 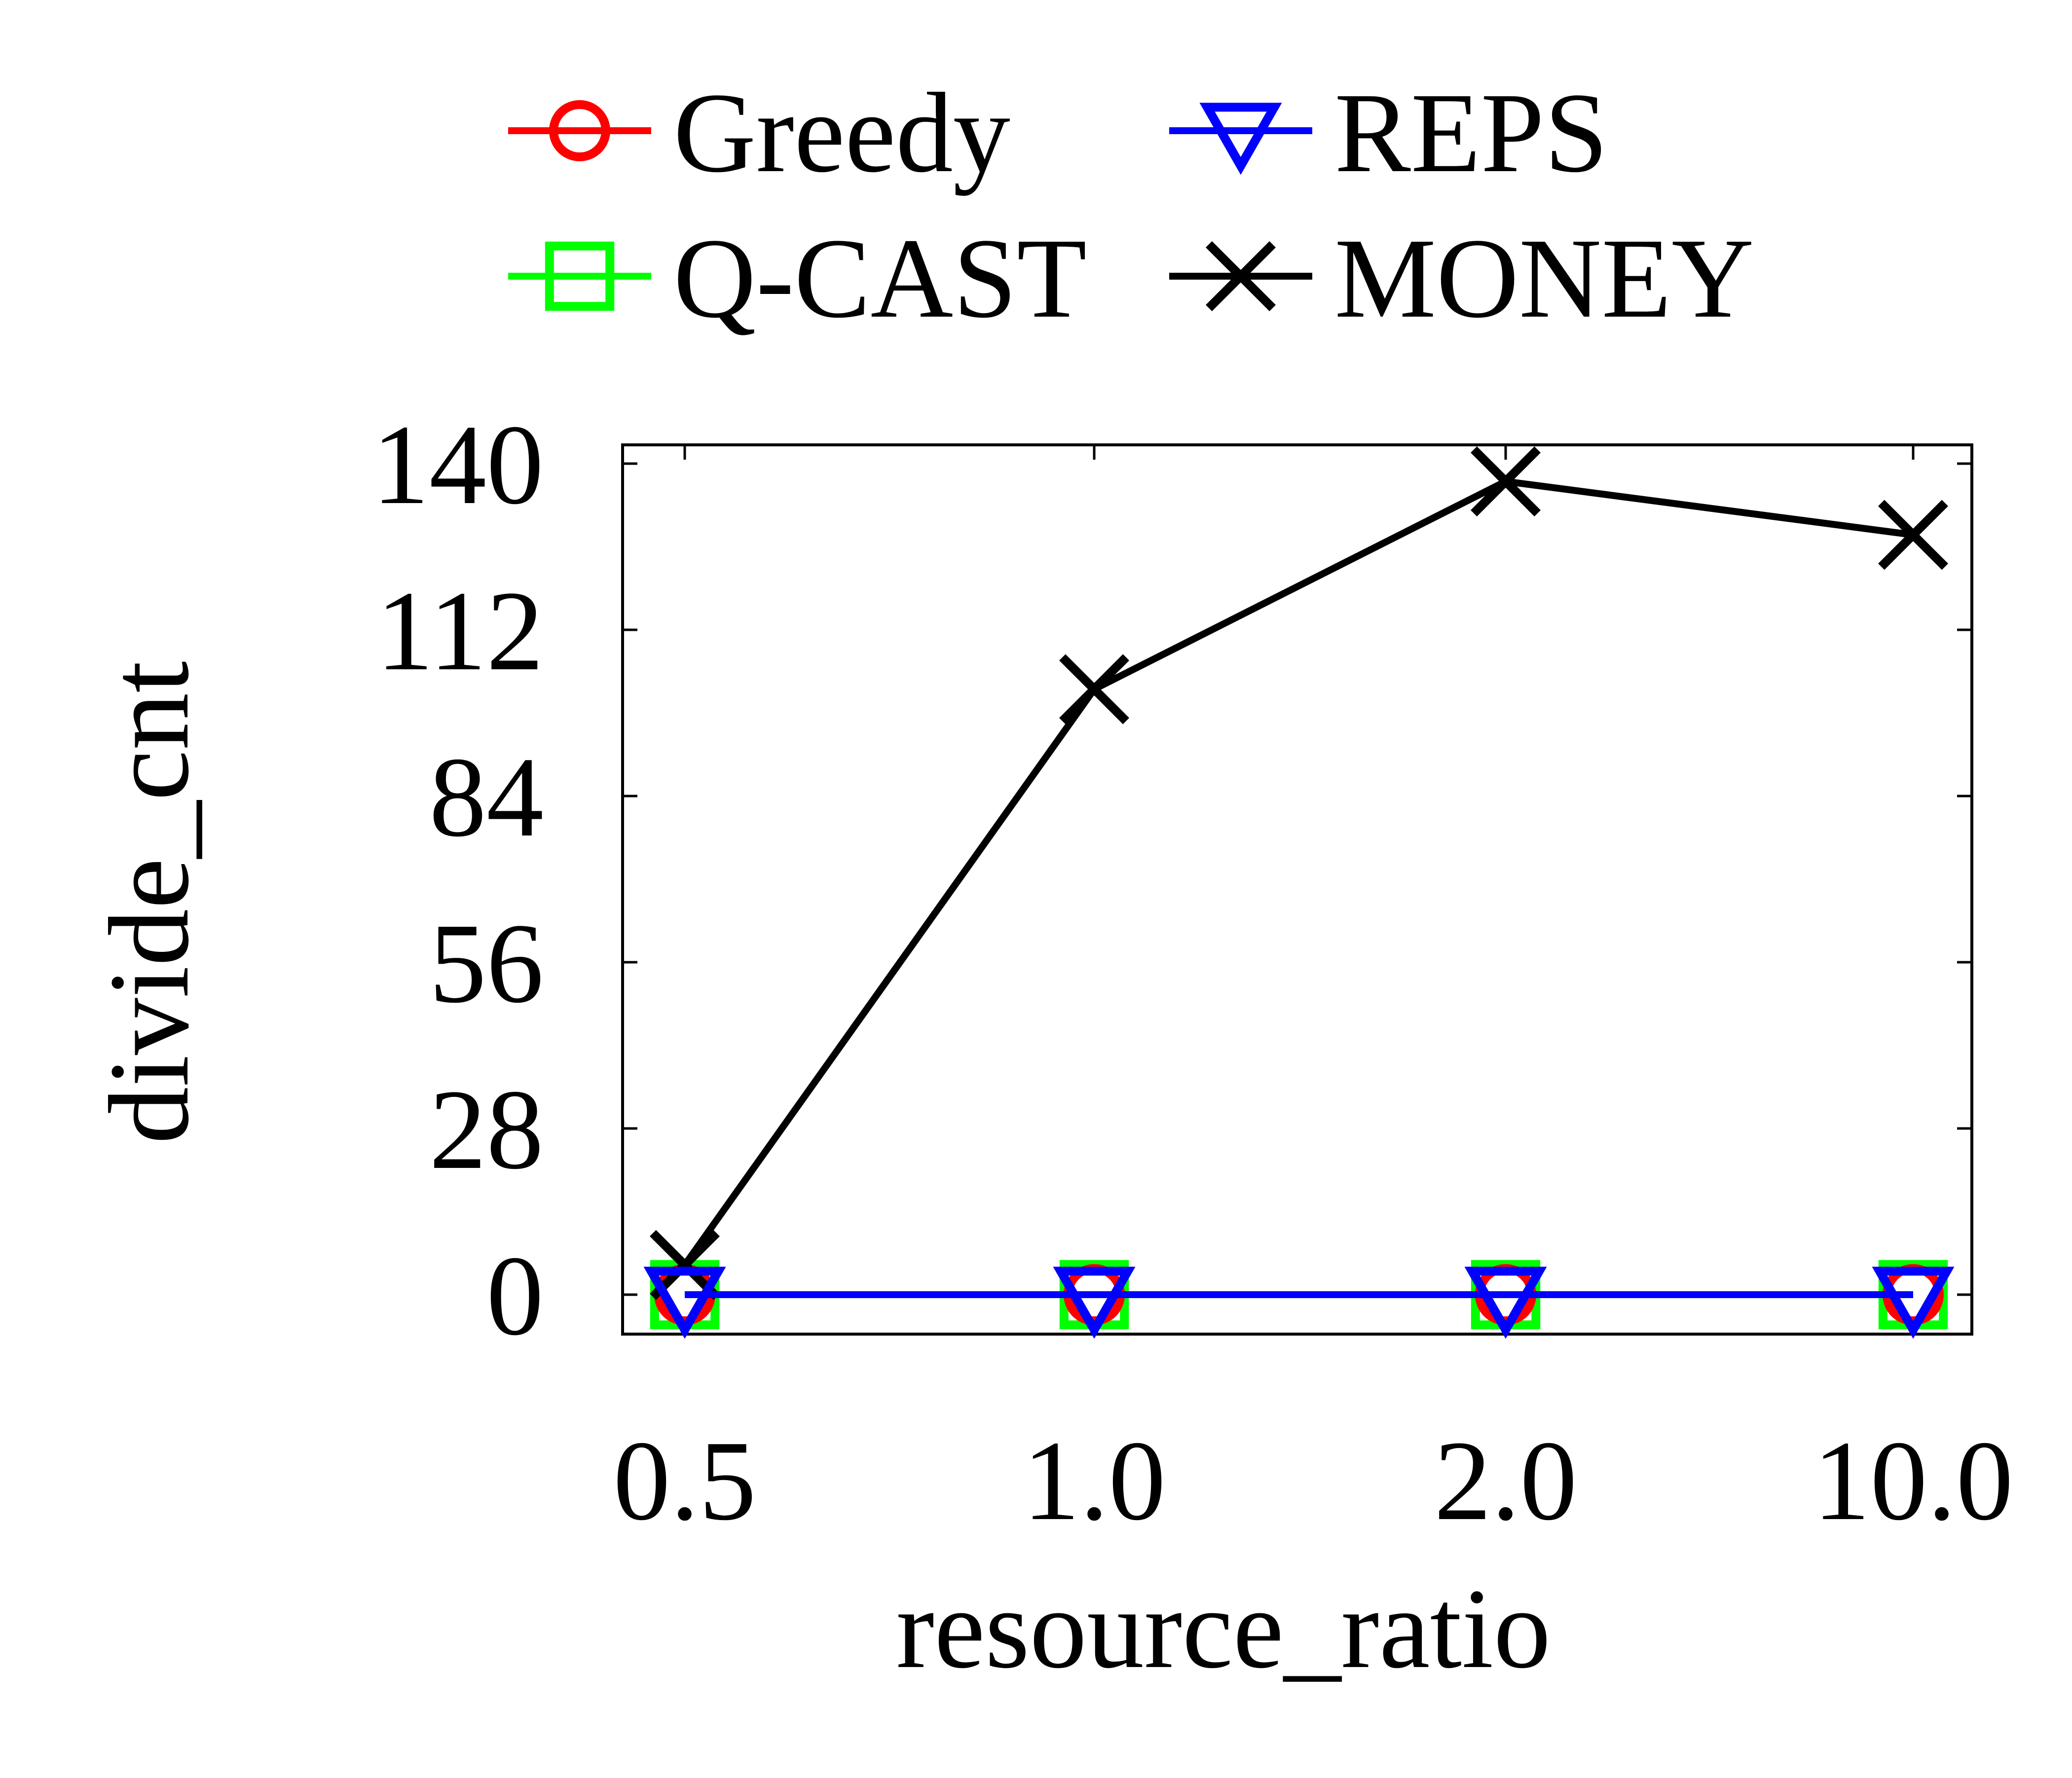 What do you see at coordinates (1506, 1480) in the screenshot?
I see `x-tick-label: 2.0` at bounding box center [1506, 1480].